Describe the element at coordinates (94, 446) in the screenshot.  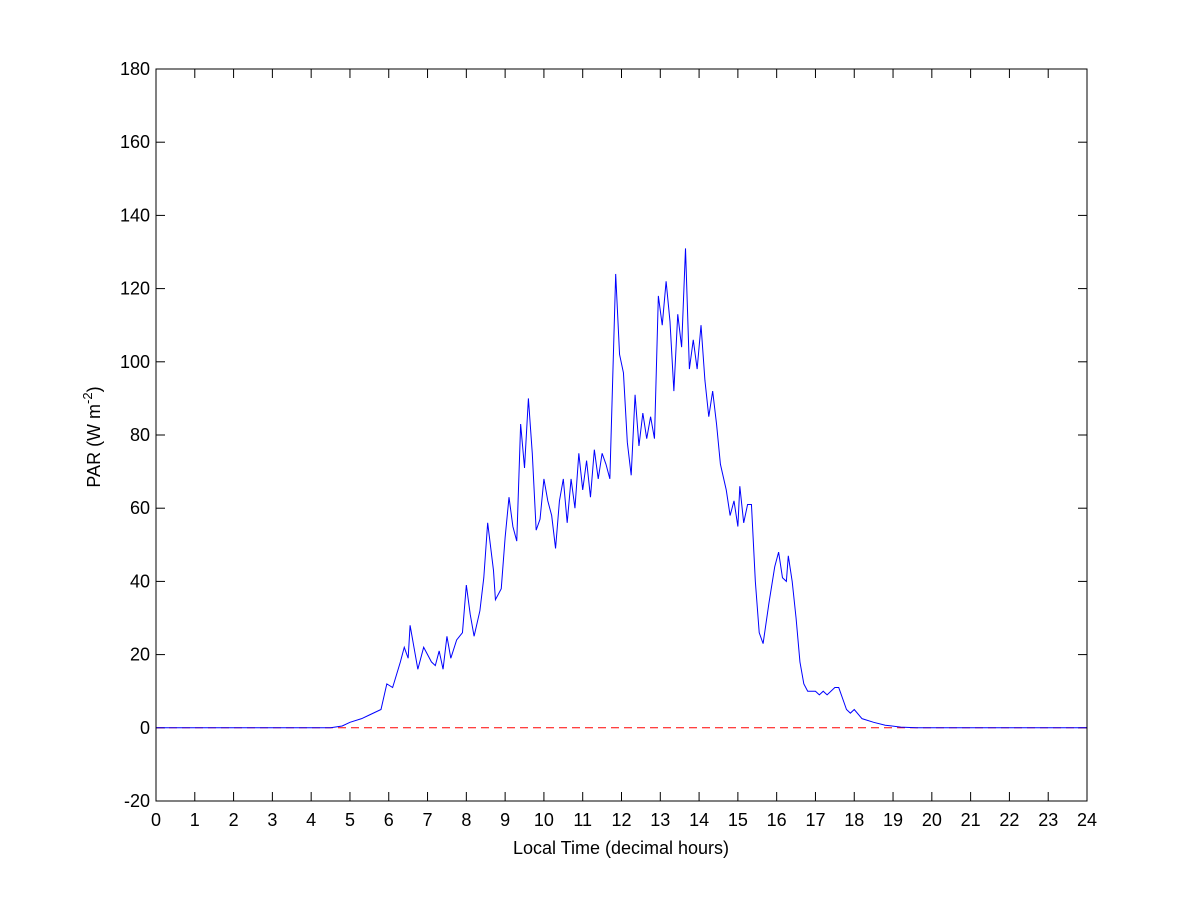
I see `y-label-main: PAR (W m` at that location.